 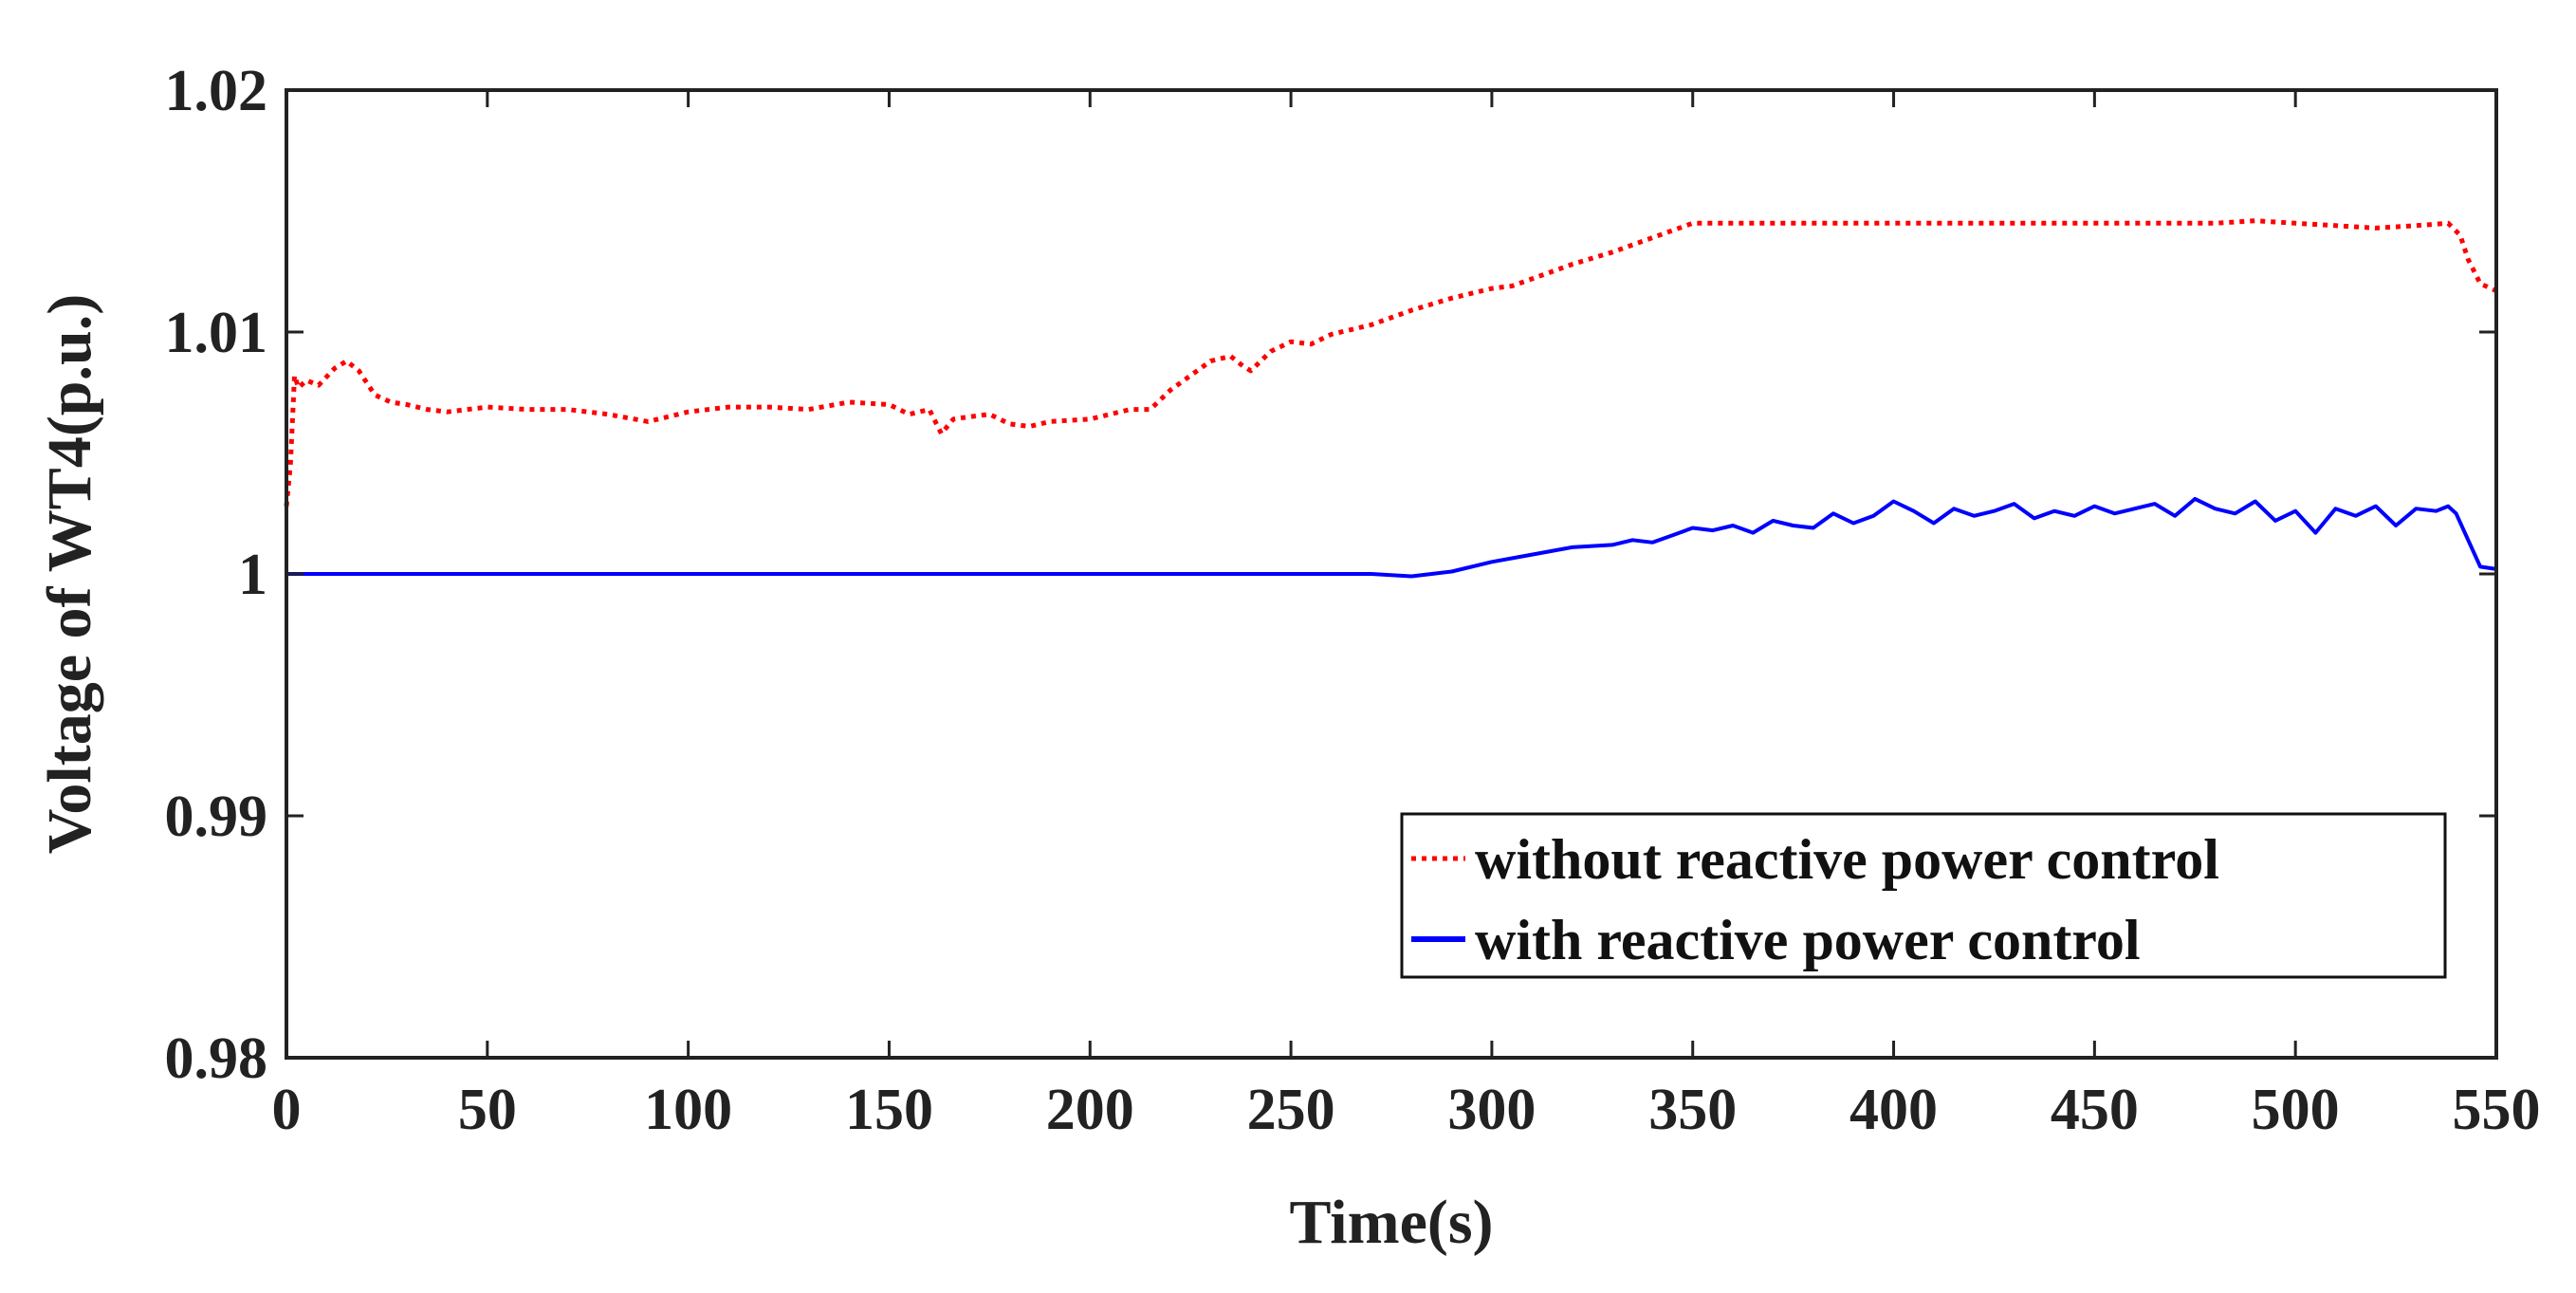 What do you see at coordinates (1893, 1110) in the screenshot?
I see `x-tick-label: 400` at bounding box center [1893, 1110].